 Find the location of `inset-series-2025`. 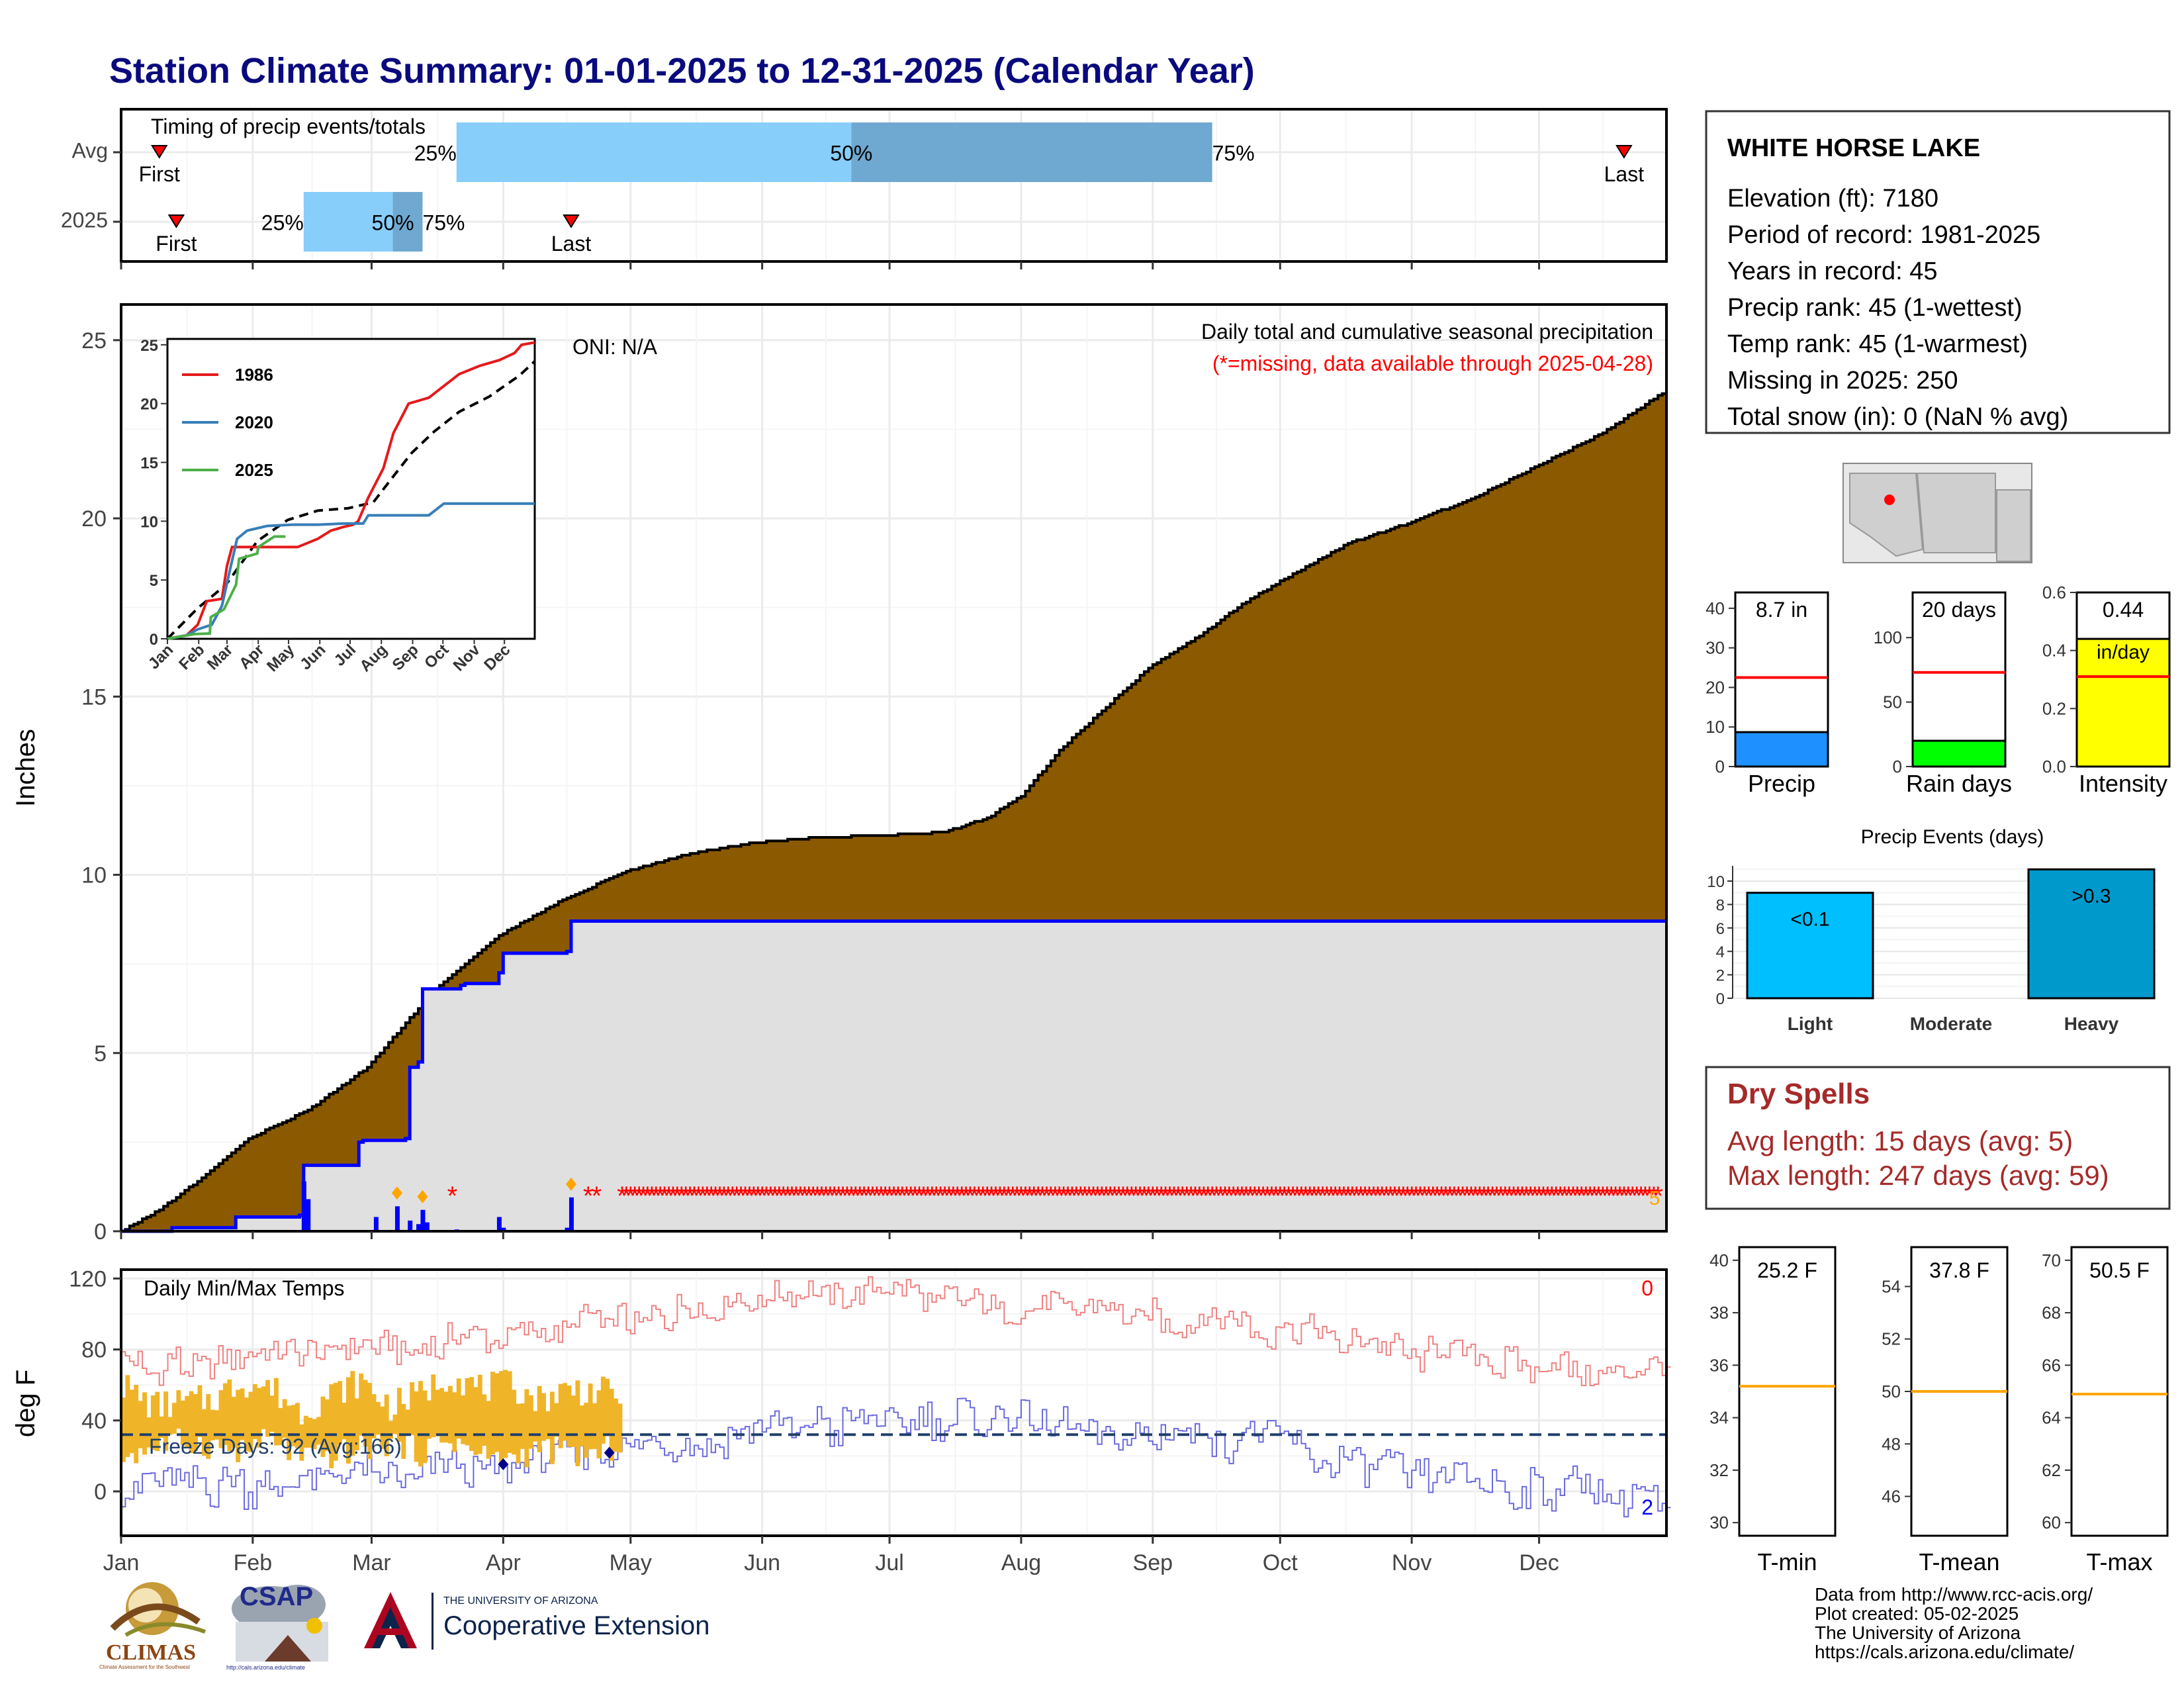

inset-series-2025 is located at coordinates (226, 587).